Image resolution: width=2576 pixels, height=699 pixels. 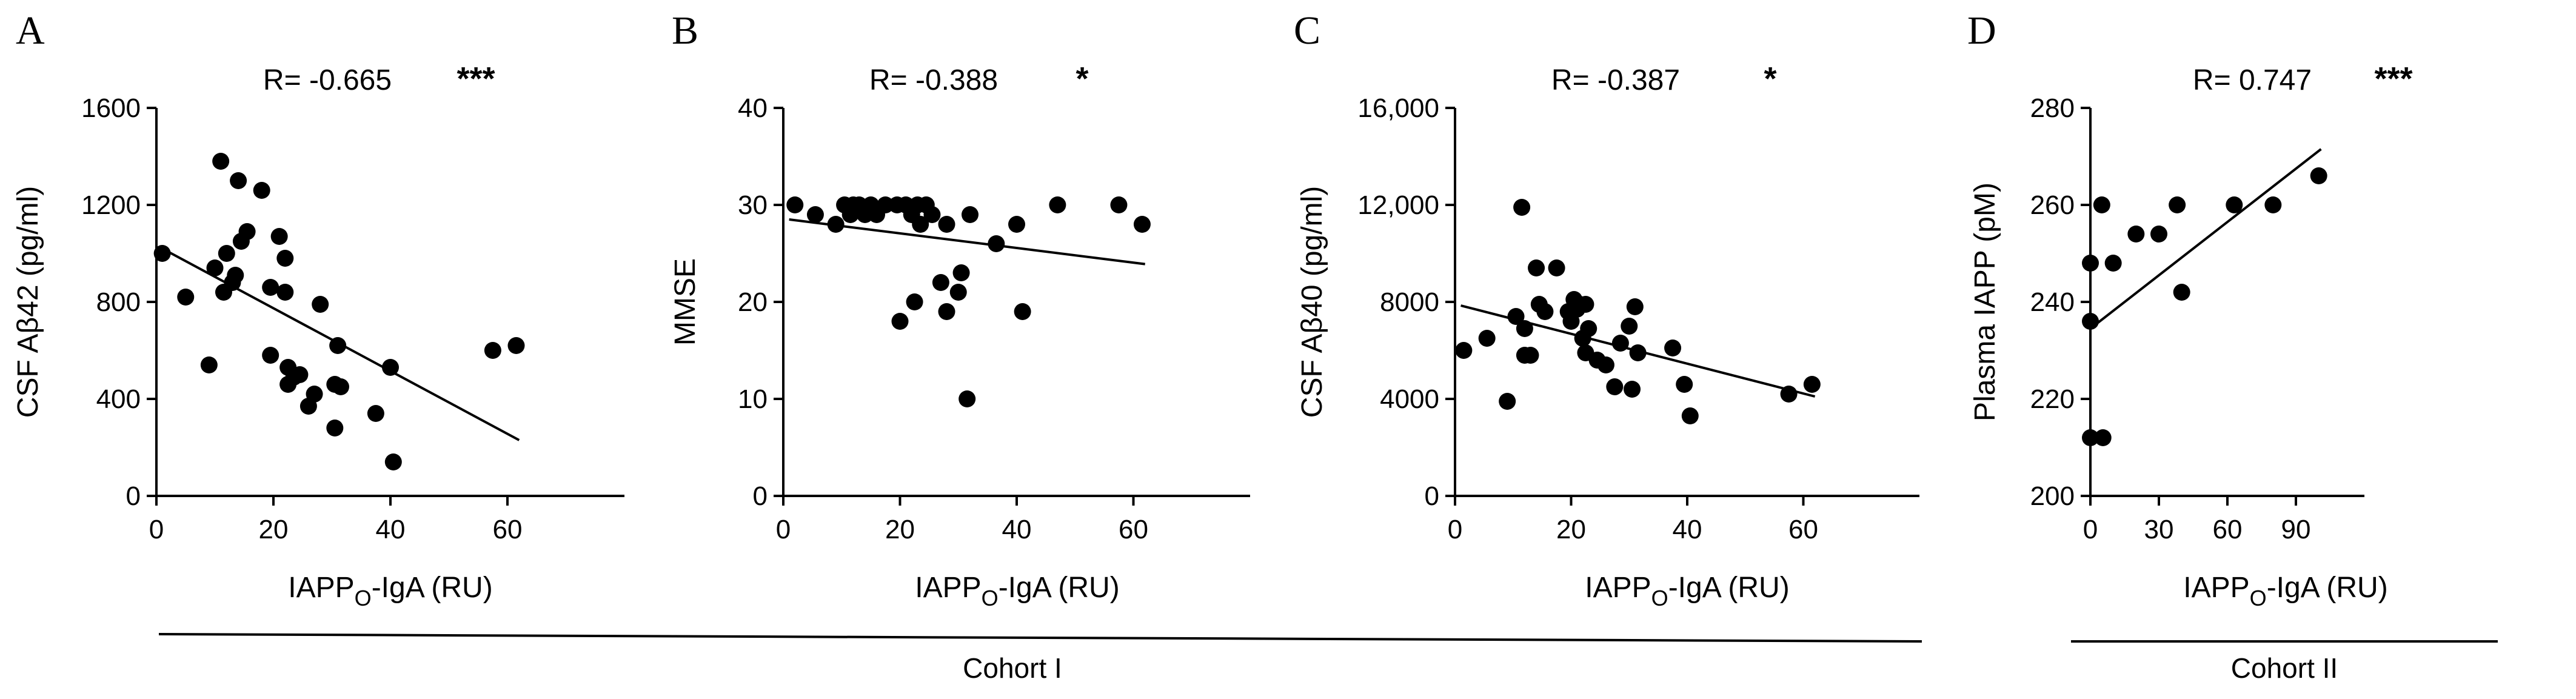 I want to click on y-axis-label: Plasma IAPP (pM), so click(x=1985, y=301).